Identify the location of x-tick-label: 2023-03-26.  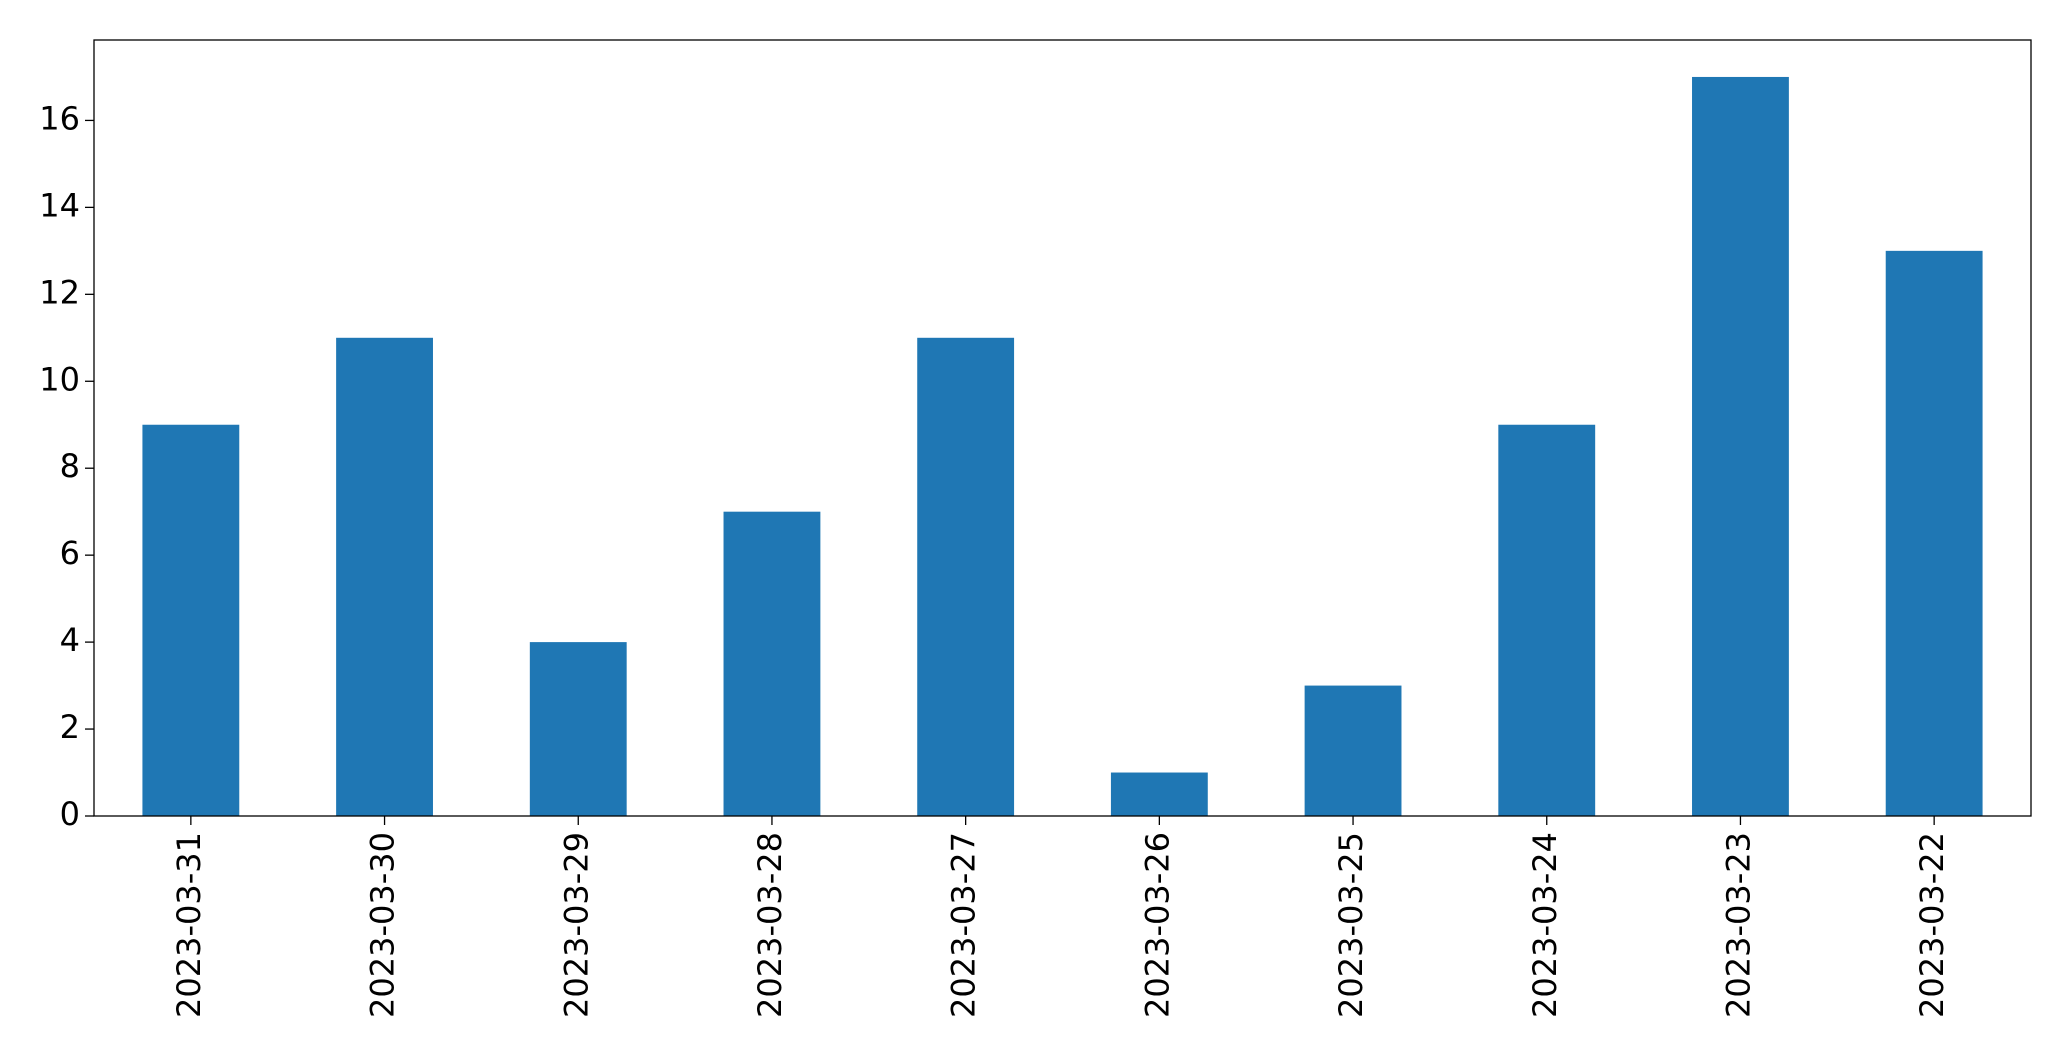
(1157, 925).